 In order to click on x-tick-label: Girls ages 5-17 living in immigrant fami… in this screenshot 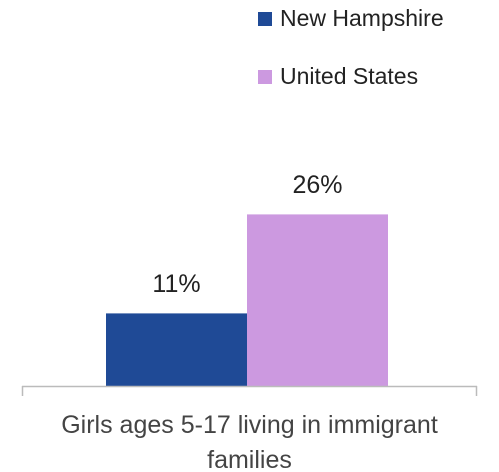, I will do `click(249, 441)`.